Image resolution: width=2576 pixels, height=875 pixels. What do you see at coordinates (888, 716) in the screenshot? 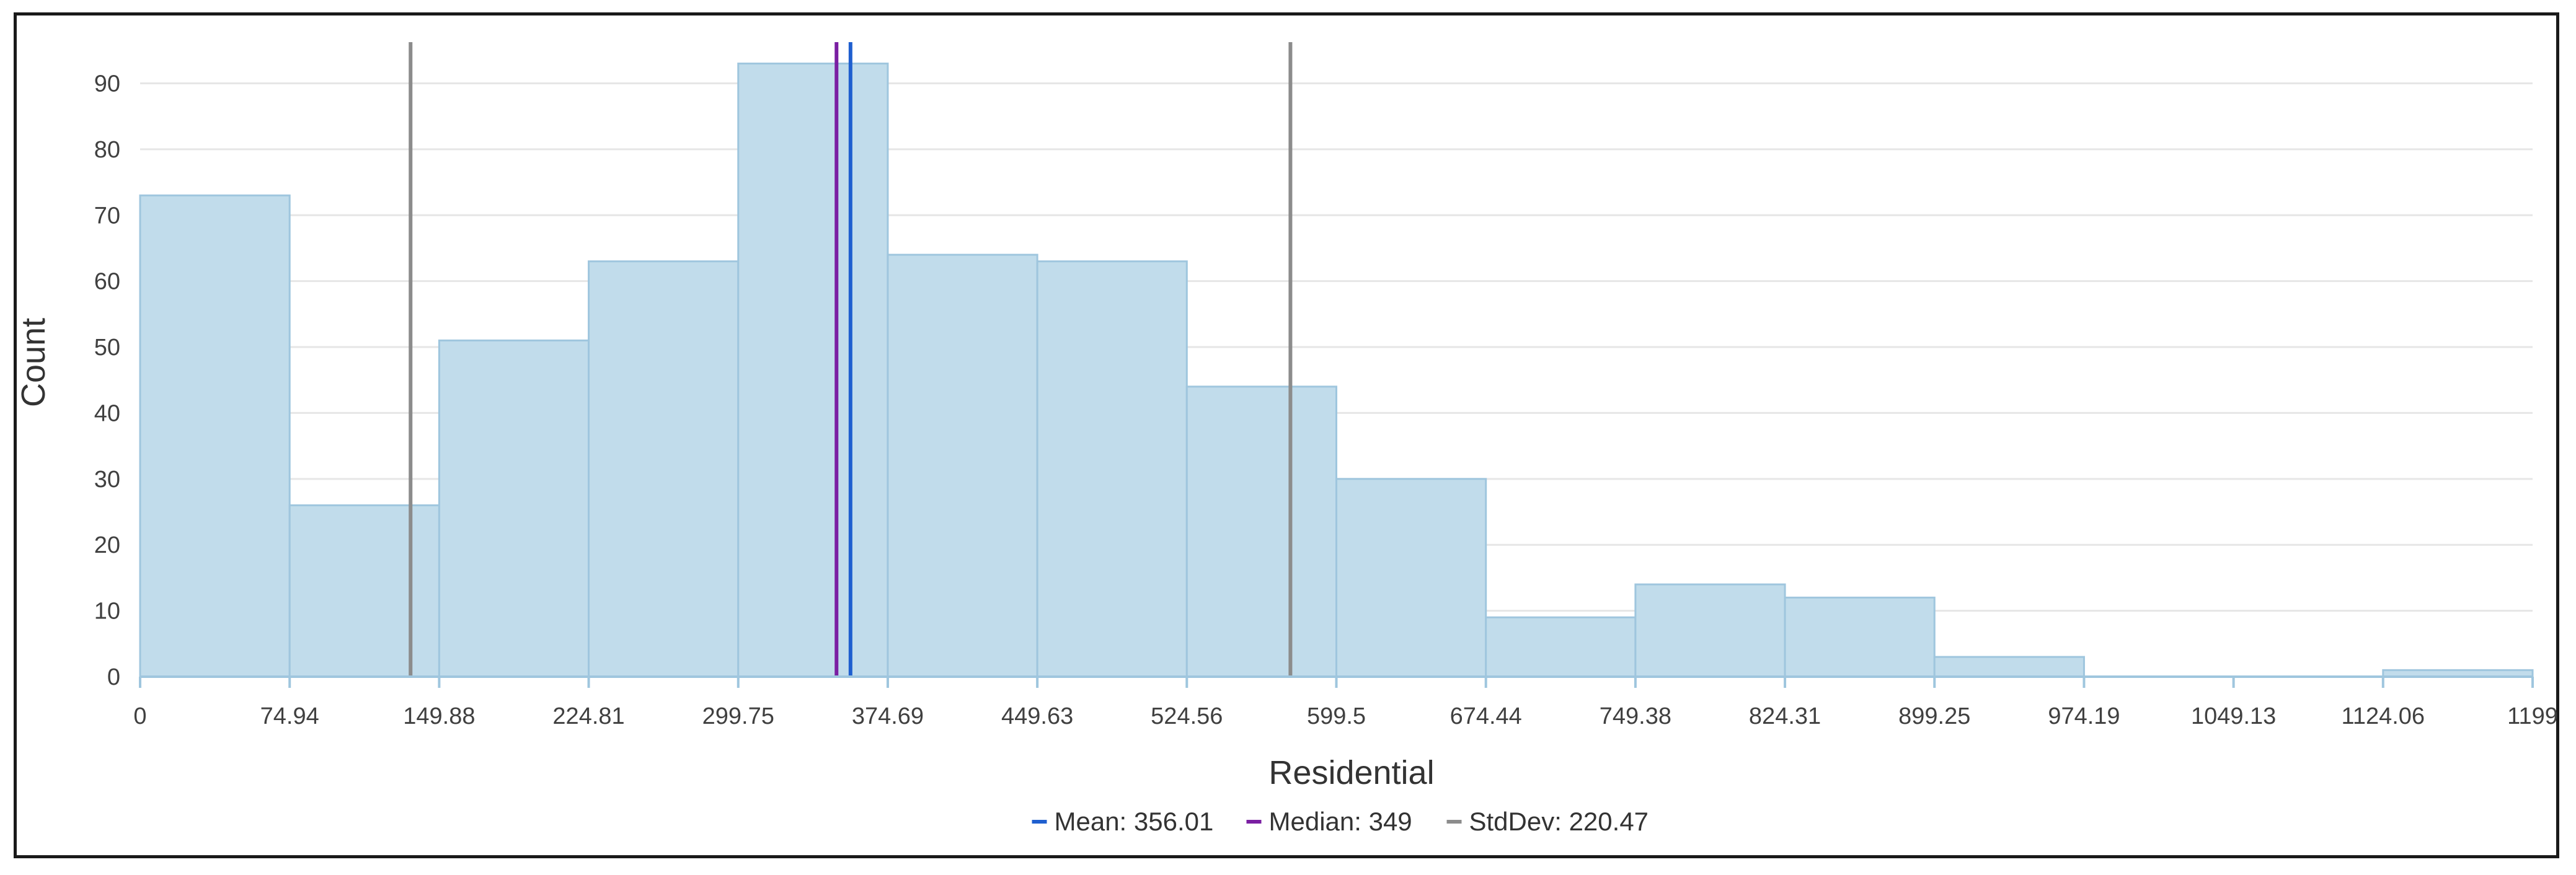
I see `x-tick-label: 374.69` at bounding box center [888, 716].